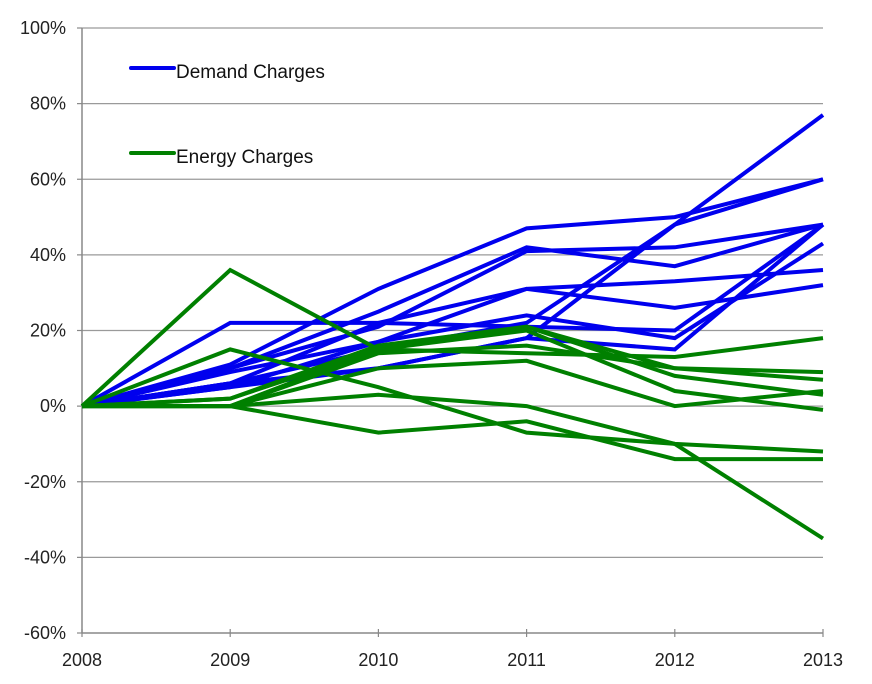 Image resolution: width=872 pixels, height=684 pixels. Describe the element at coordinates (244, 157) in the screenshot. I see `legend-label-energy-charges: Energy Charges` at that location.